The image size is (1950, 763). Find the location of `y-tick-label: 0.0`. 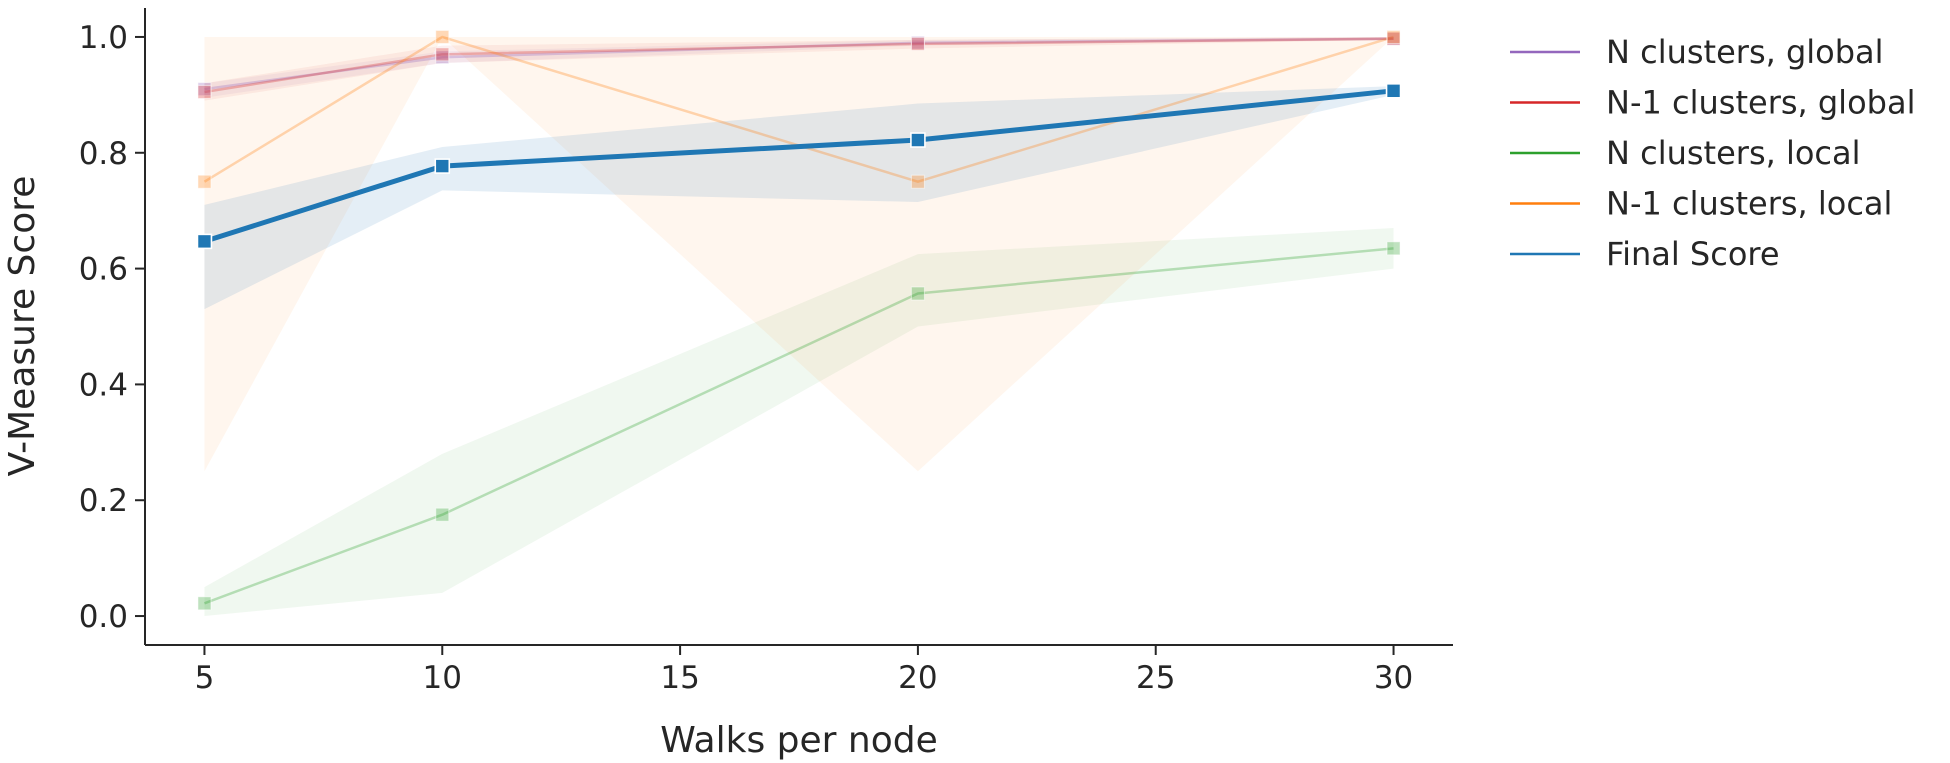

y-tick-label: 0.0 is located at coordinates (103, 617).